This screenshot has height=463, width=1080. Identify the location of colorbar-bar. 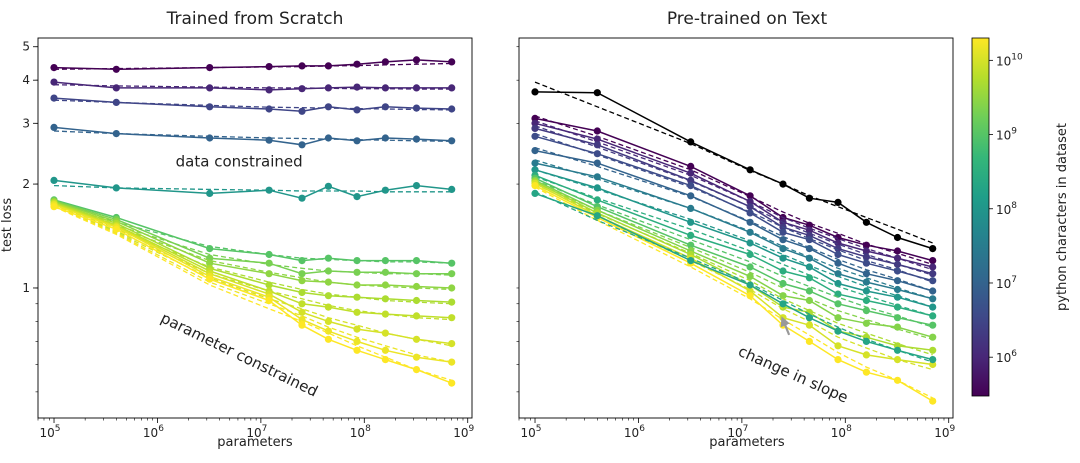
(980, 217).